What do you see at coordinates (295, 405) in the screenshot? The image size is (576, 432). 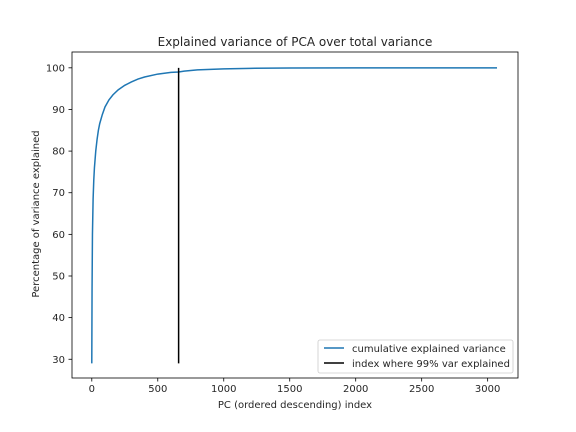 I see `x-axis-label: PC (ordered descending) index` at bounding box center [295, 405].